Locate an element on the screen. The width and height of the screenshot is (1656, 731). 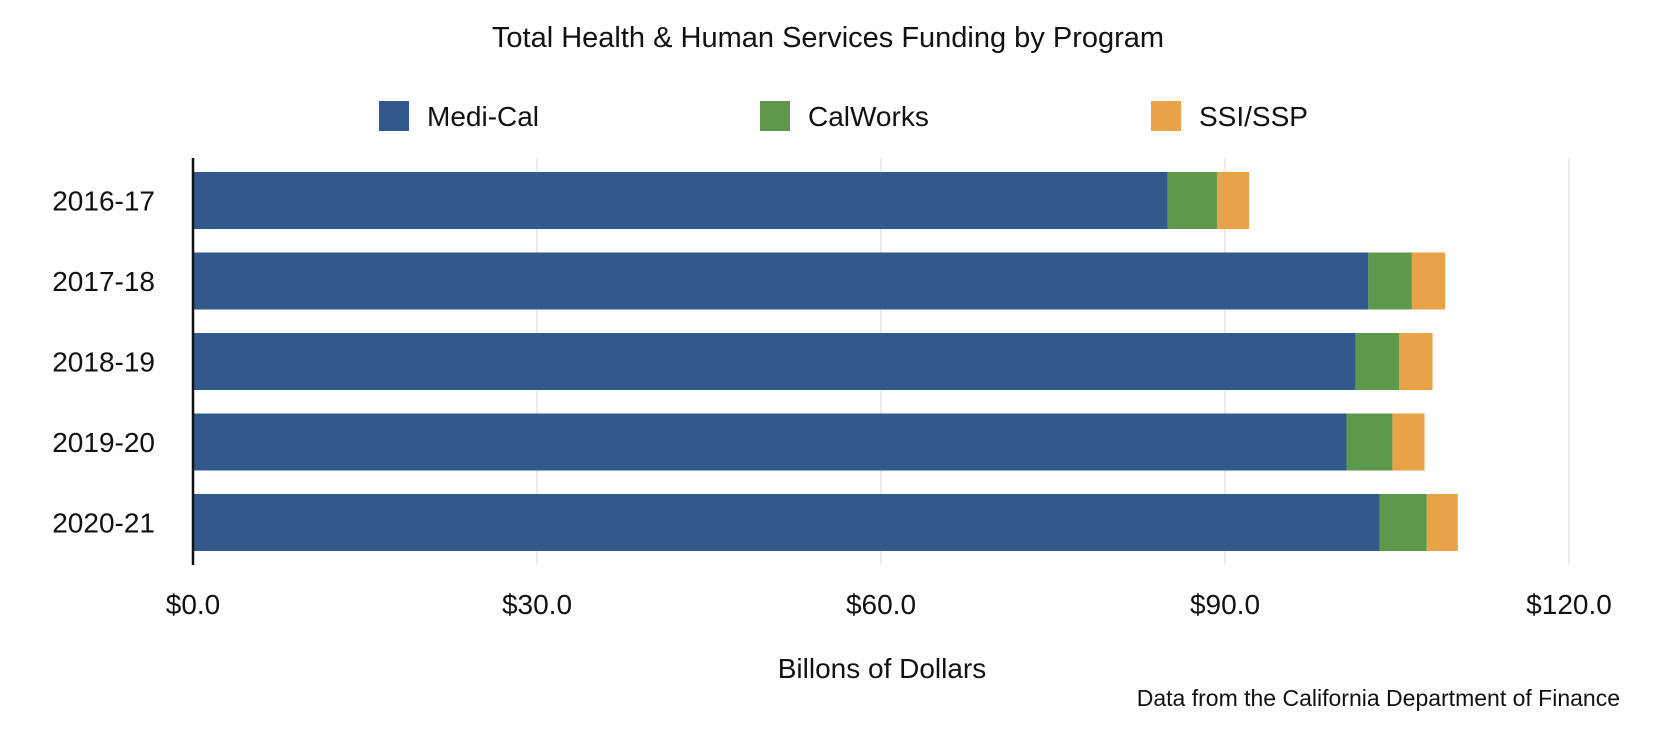
y-tick-label: 2016-17 is located at coordinates (103, 201).